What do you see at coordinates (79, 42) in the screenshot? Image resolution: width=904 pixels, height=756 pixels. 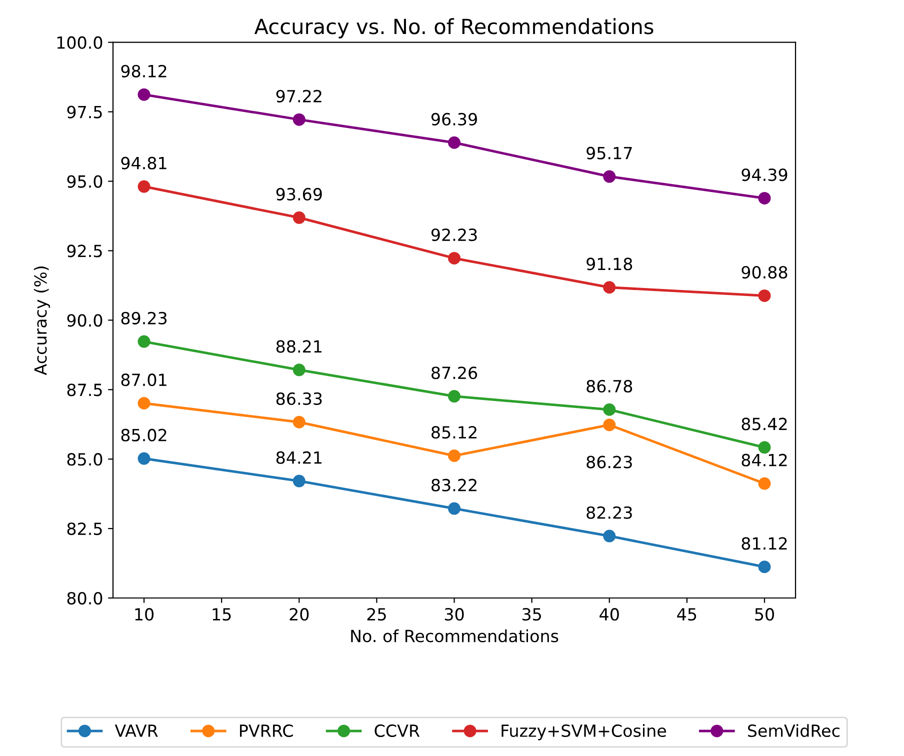 I see `y-tick-label: 100.0` at bounding box center [79, 42].